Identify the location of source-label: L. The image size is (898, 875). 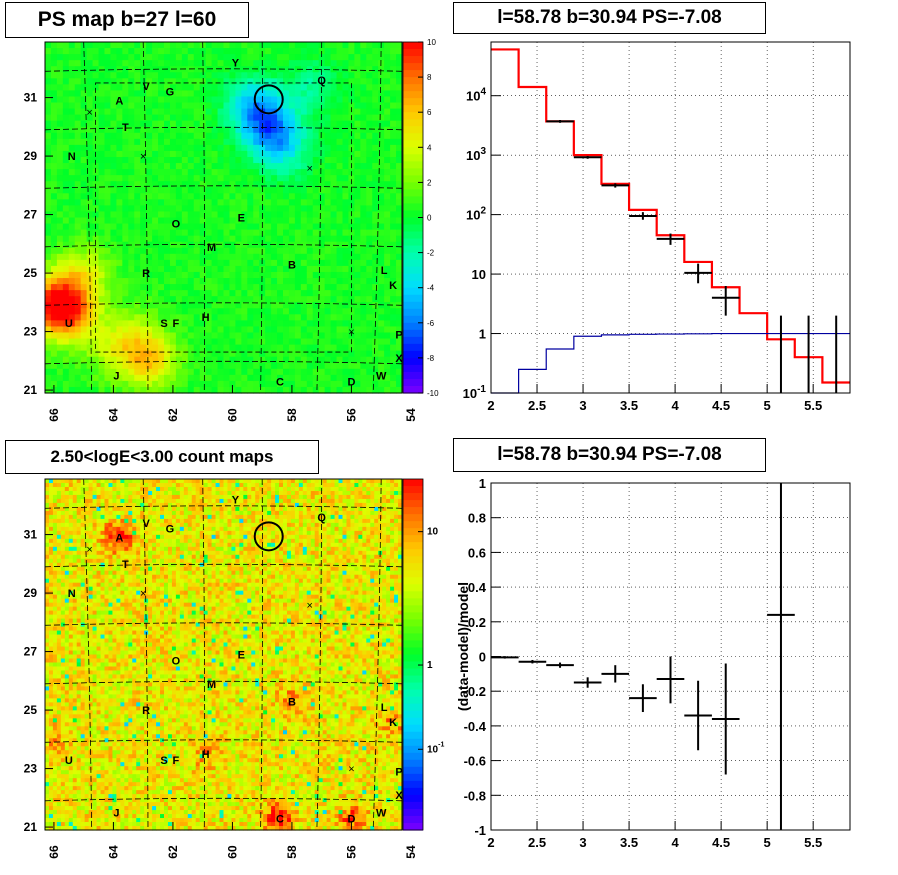
(384, 271).